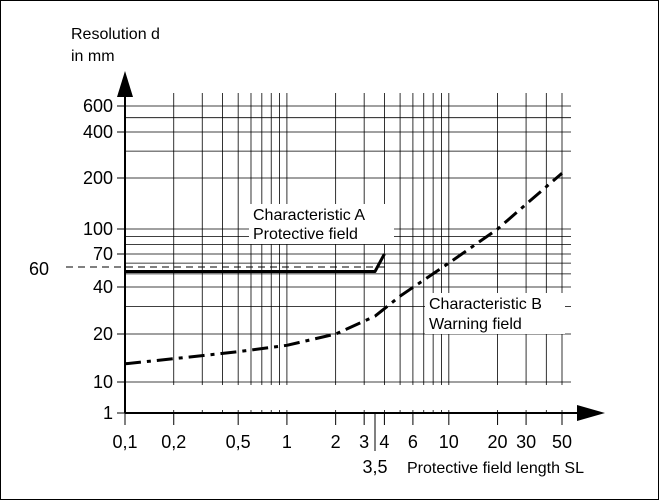 Image resolution: width=659 pixels, height=501 pixels. What do you see at coordinates (526, 442) in the screenshot?
I see `x-tick-label: 30` at bounding box center [526, 442].